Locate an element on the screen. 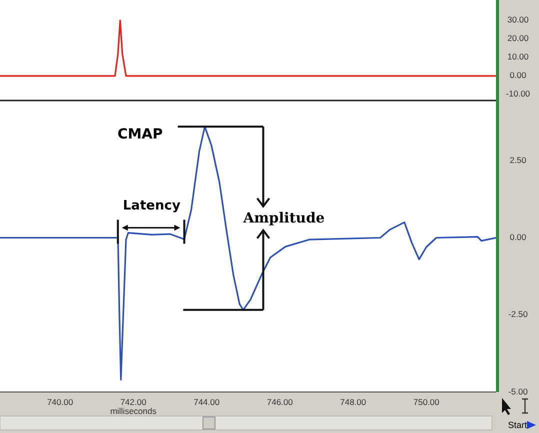 The image size is (539, 433). x-tick-label: 746.00 is located at coordinates (280, 402).